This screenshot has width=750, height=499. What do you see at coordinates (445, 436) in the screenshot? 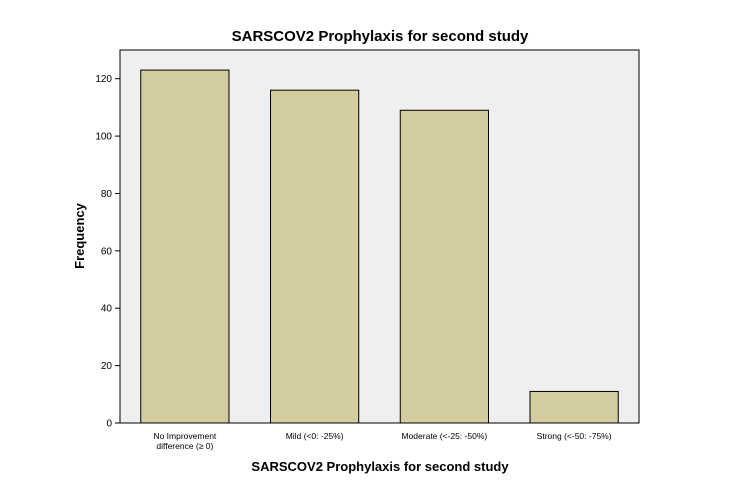
I see `x-tick-label: Moderate (<-25: -50%)` at bounding box center [445, 436].